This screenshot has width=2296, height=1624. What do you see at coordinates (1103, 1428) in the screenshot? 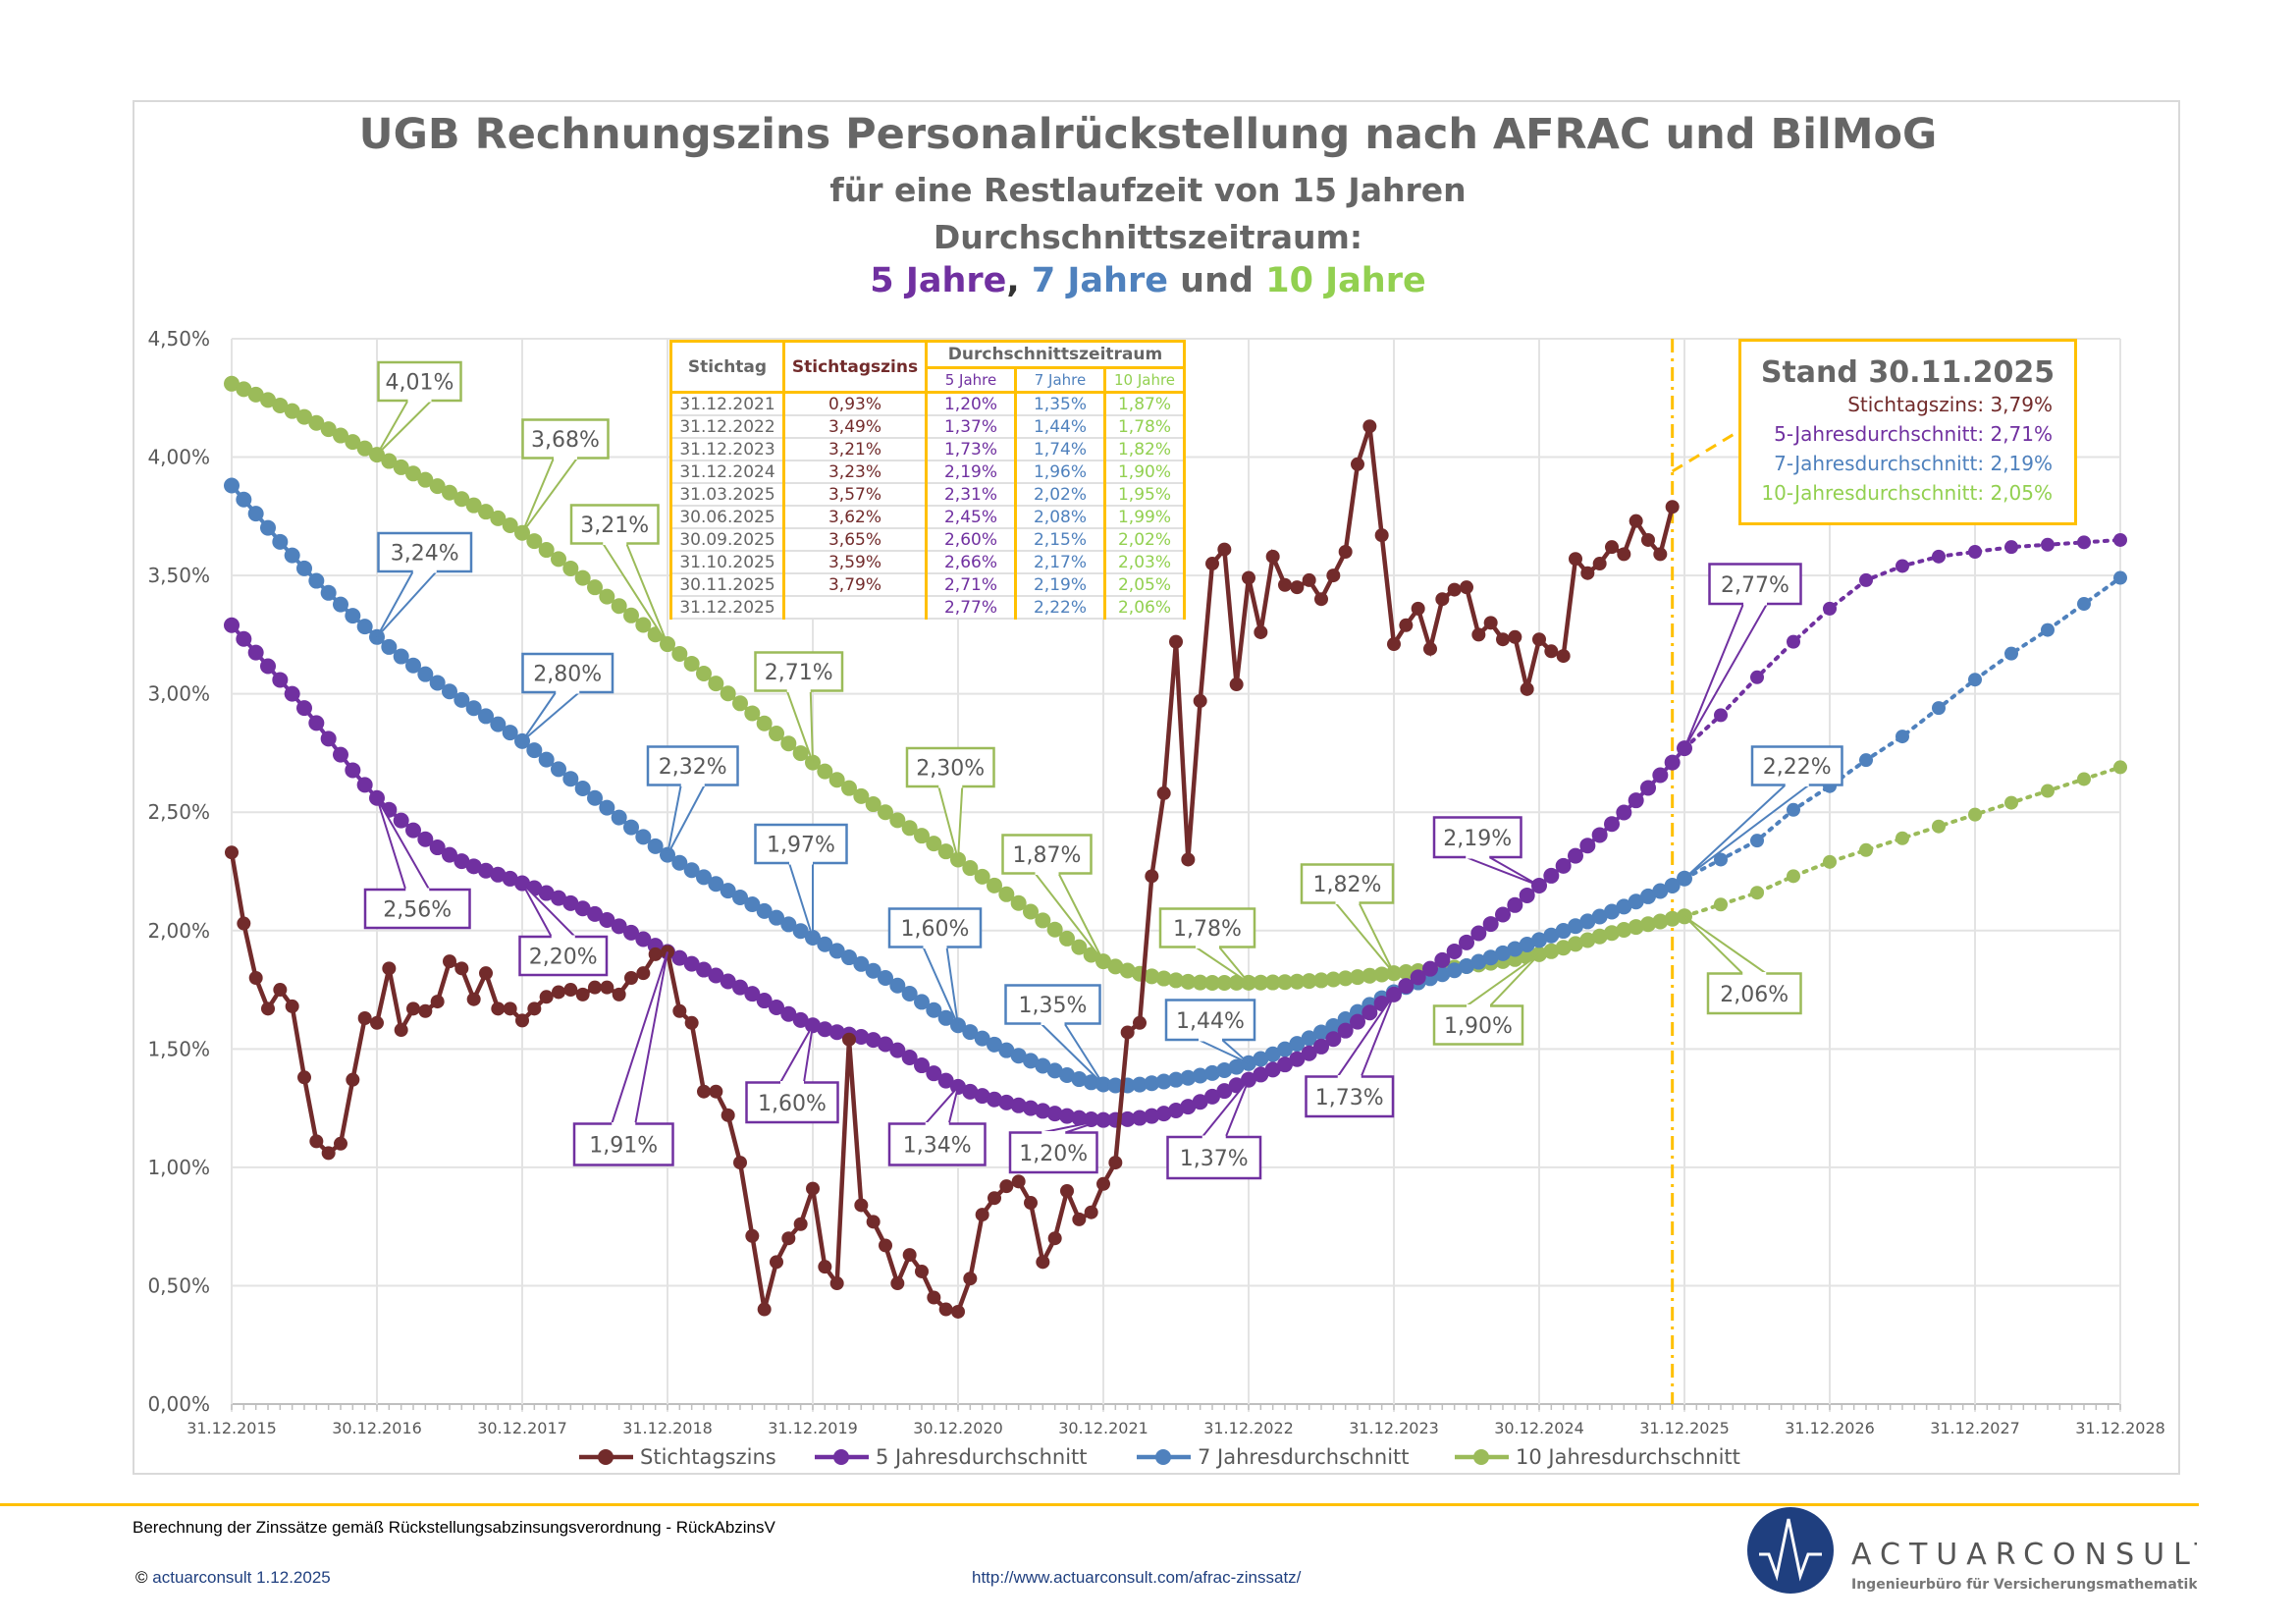
I see `x-tick-label: 30.12.2021` at bounding box center [1103, 1428].